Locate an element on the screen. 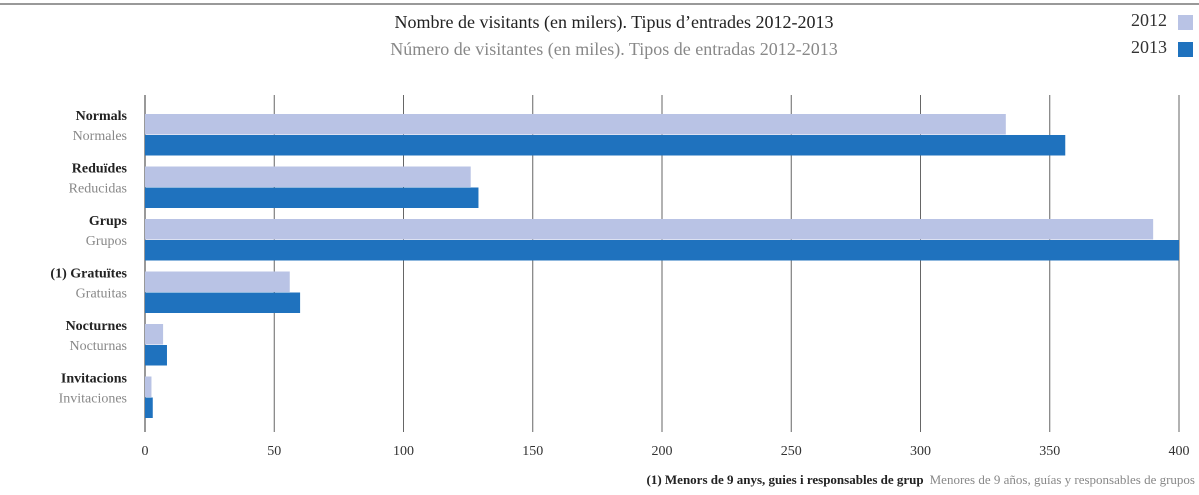 The width and height of the screenshot is (1199, 495). category-label: Normals is located at coordinates (102, 116).